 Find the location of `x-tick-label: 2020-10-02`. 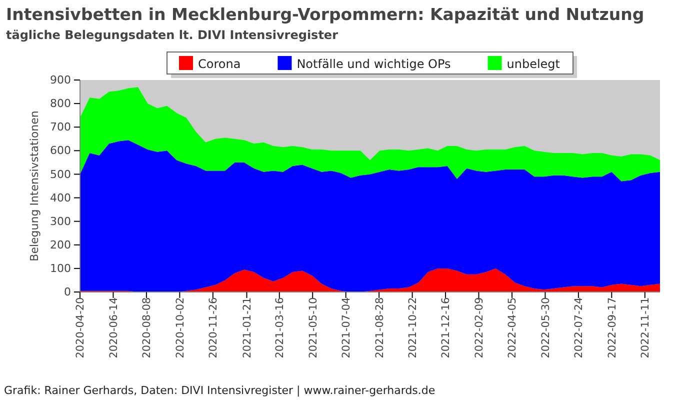

x-tick-label: 2020-10-02 is located at coordinates (180, 327).